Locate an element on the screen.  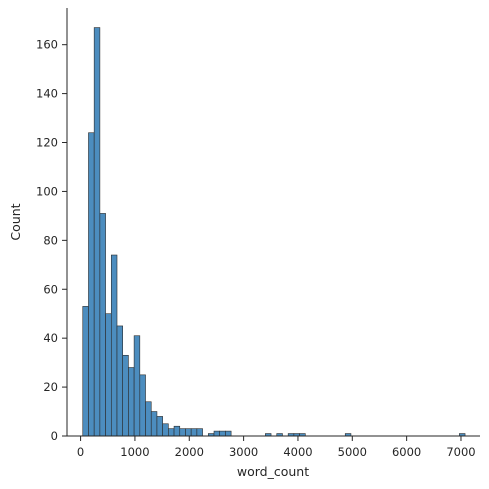
y-axis-ticks: 0 20 40 60 80 100 120 140 160 is located at coordinates (51, 240).